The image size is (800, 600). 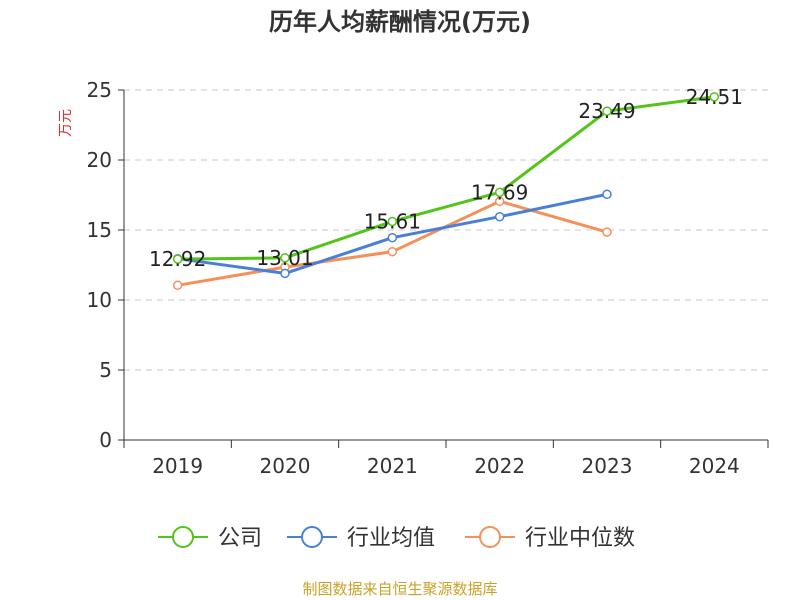 What do you see at coordinates (607, 466) in the screenshot?
I see `x-tick-label: 2023` at bounding box center [607, 466].